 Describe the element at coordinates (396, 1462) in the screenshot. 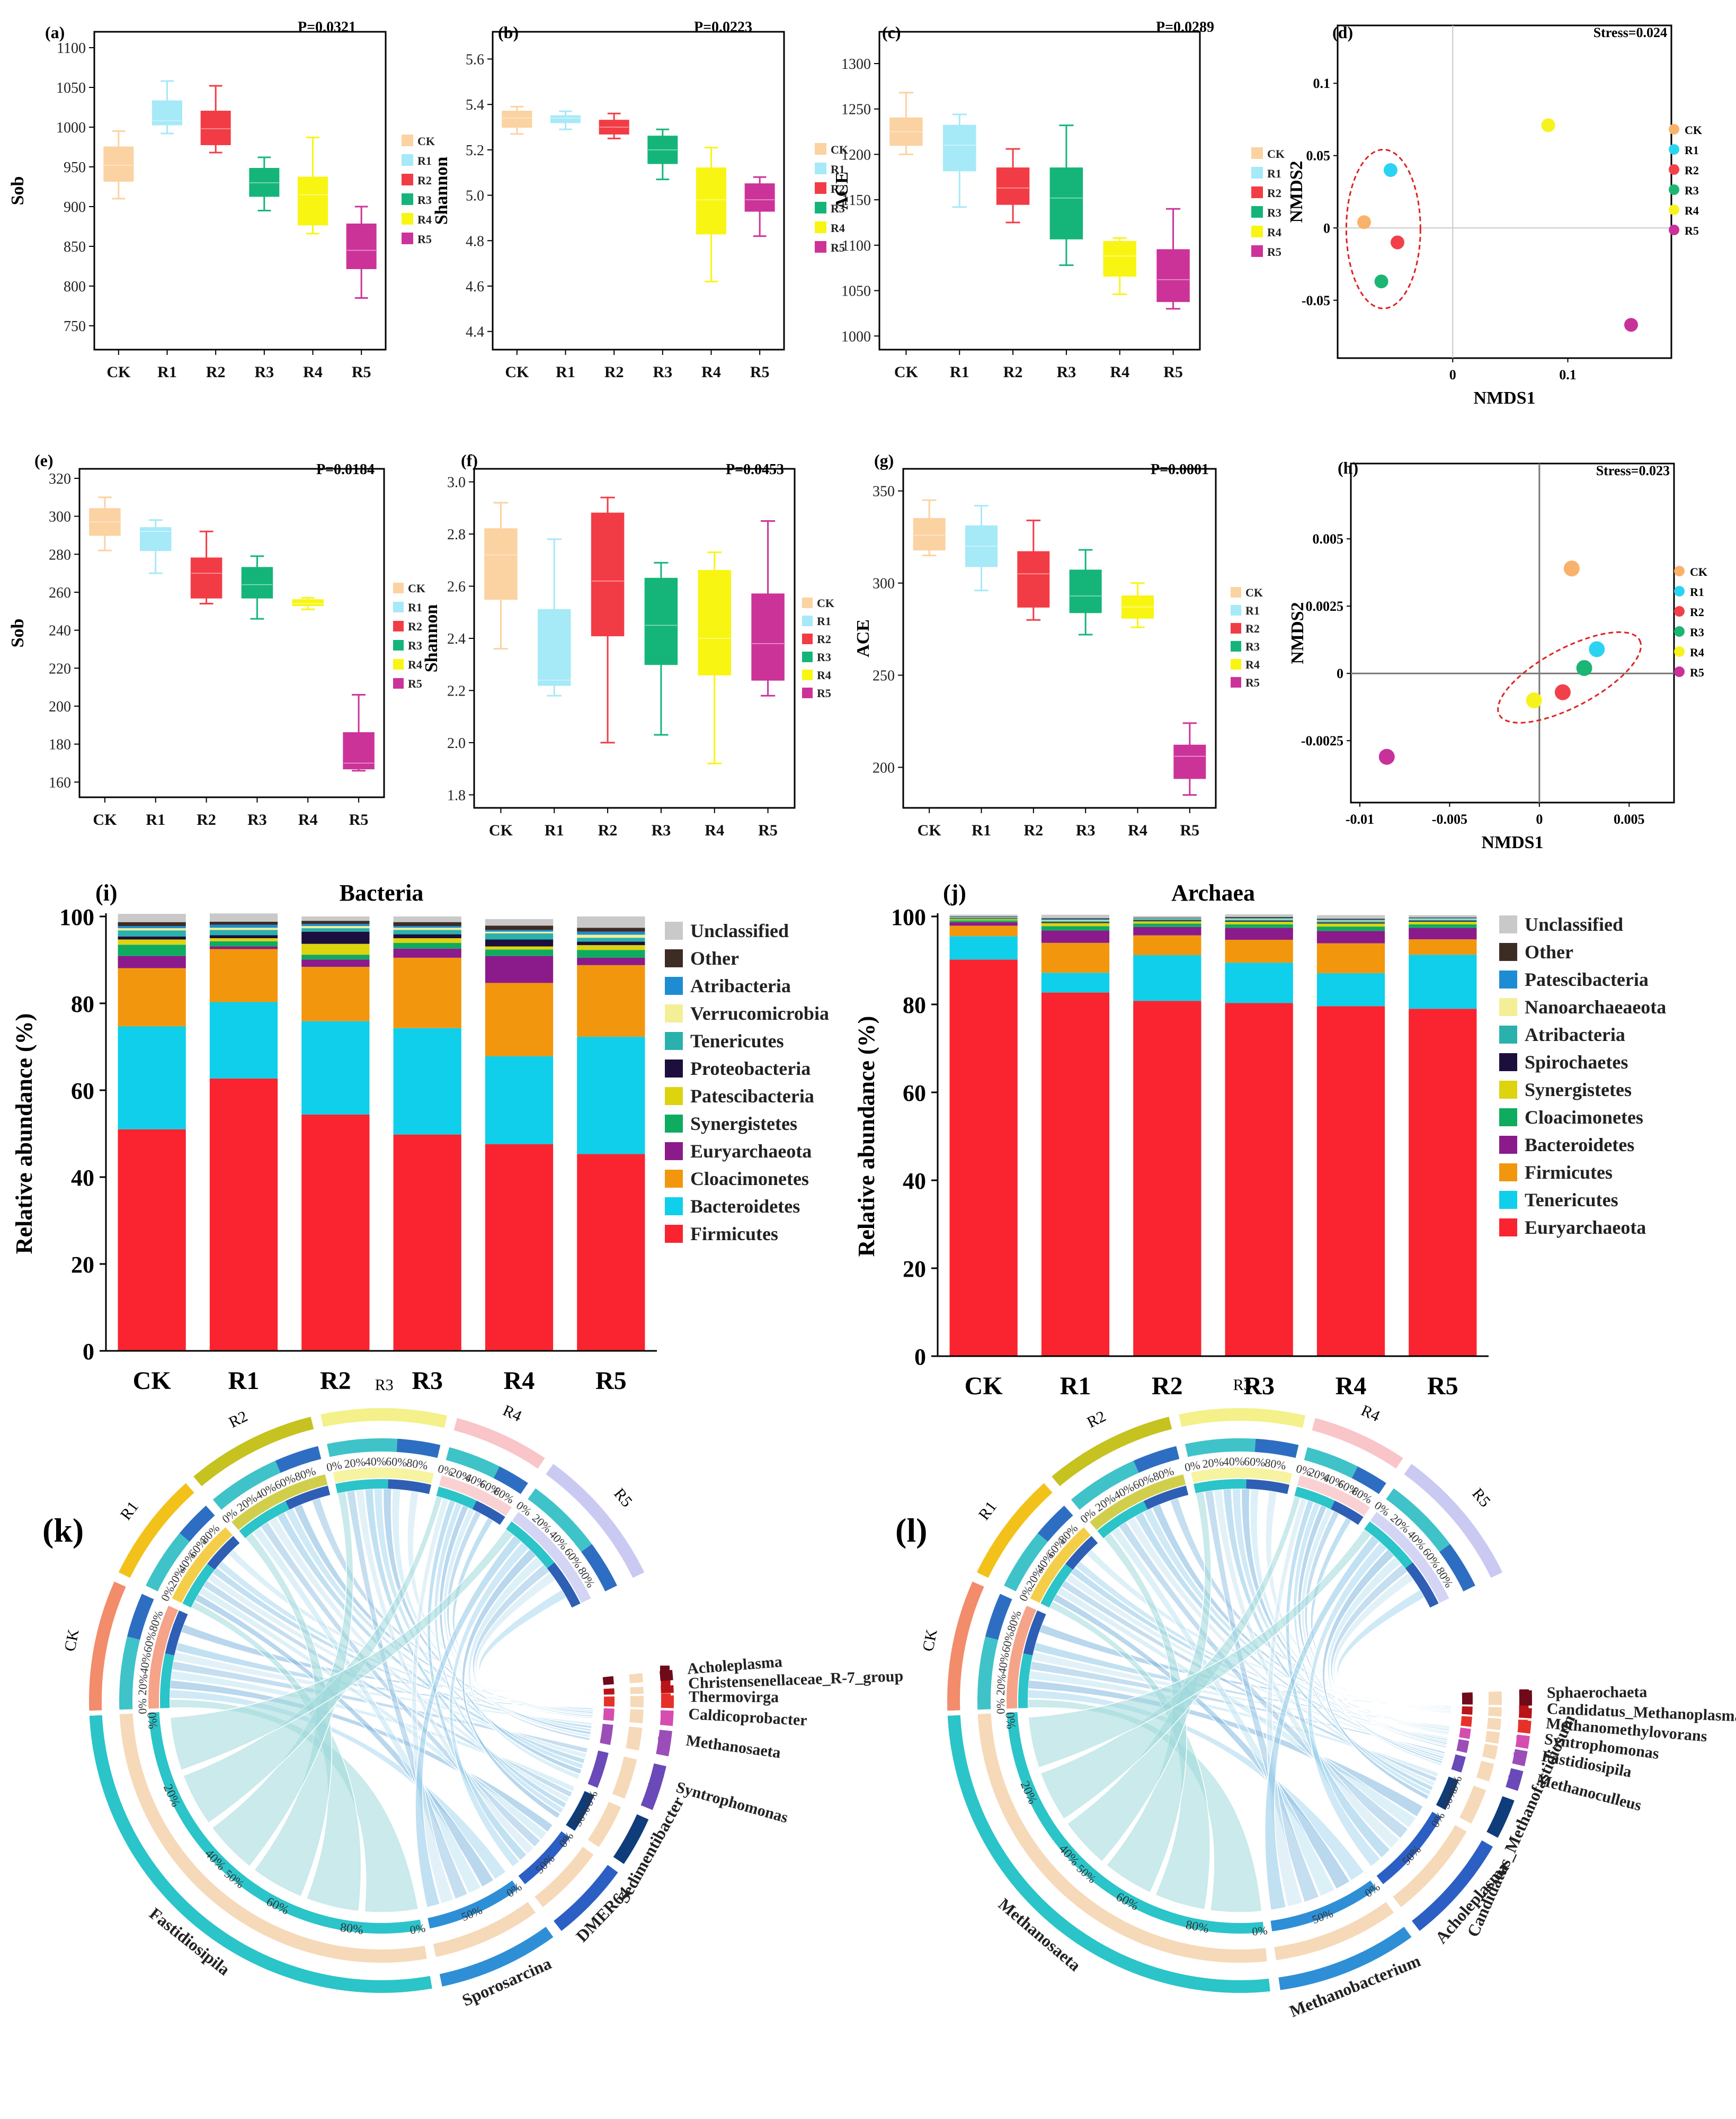

I see `sample-tick-label: 60%` at that location.